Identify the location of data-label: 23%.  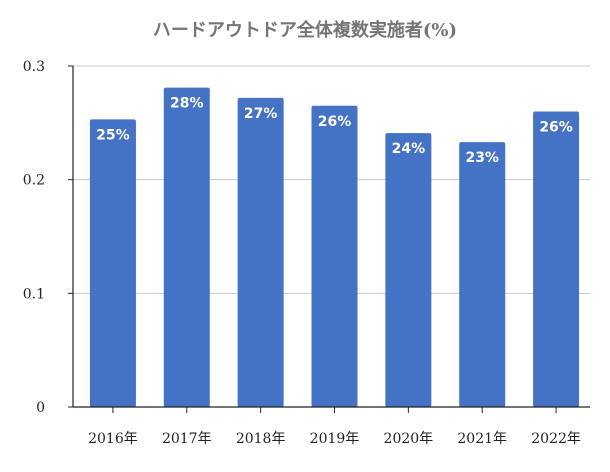
(482, 158).